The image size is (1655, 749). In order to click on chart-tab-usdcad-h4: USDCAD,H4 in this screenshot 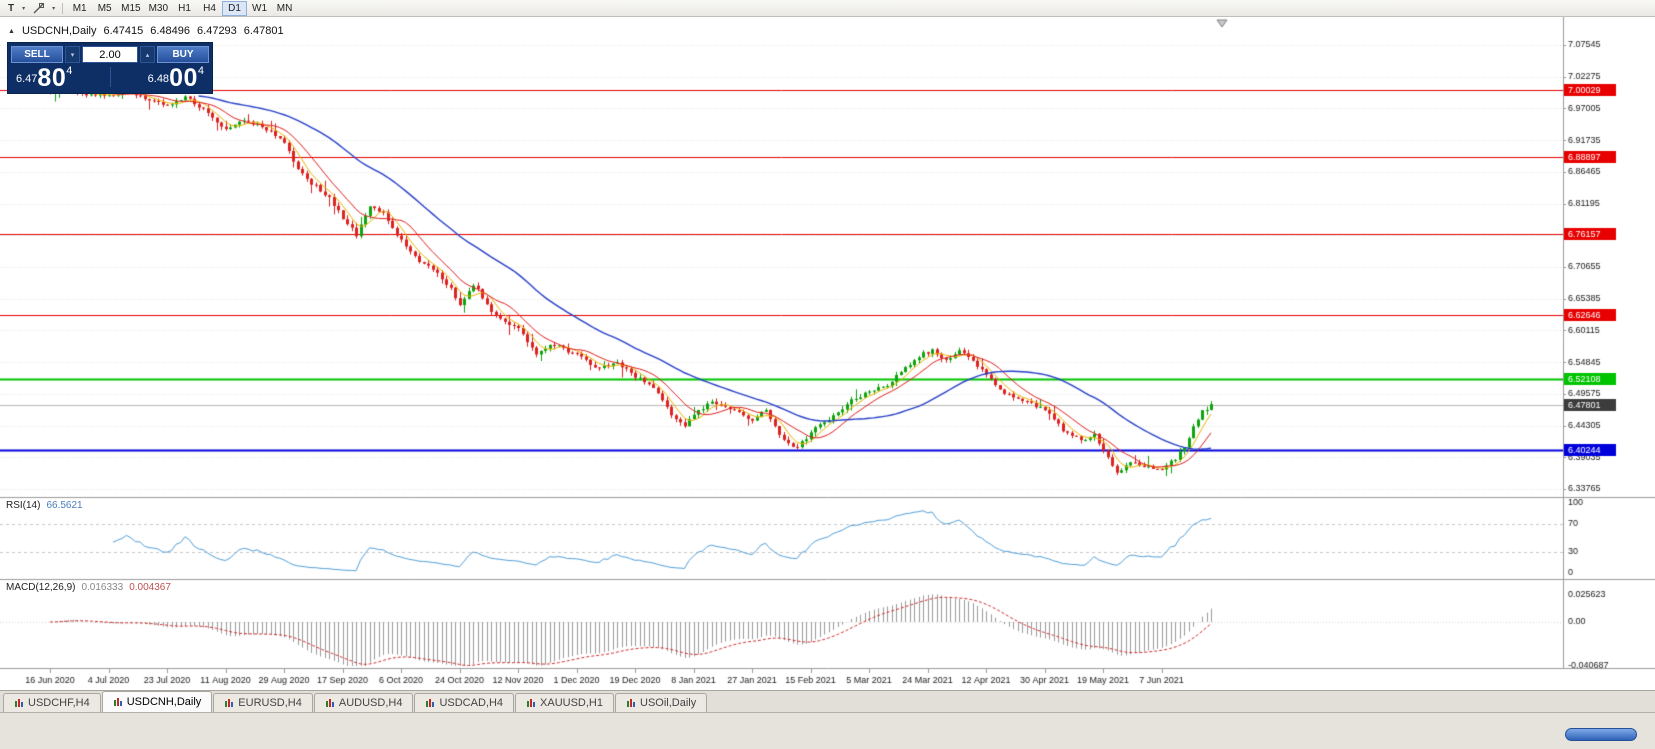, I will do `click(464, 702)`.